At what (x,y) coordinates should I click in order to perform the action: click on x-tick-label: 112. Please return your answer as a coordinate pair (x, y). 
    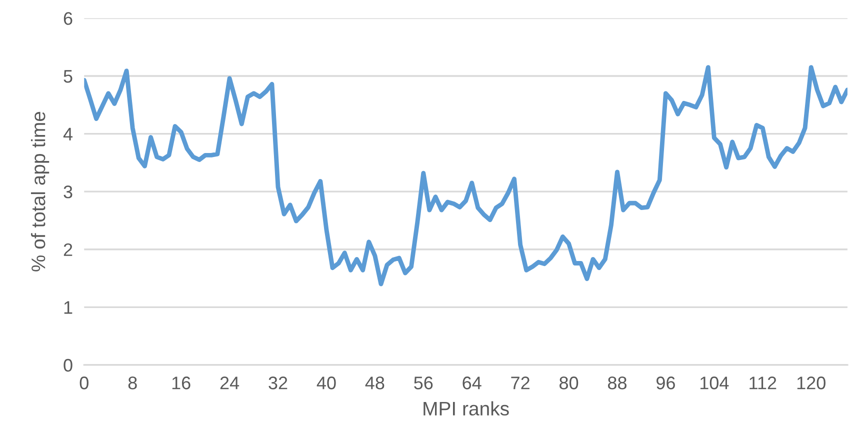
    Looking at the image, I should click on (763, 383).